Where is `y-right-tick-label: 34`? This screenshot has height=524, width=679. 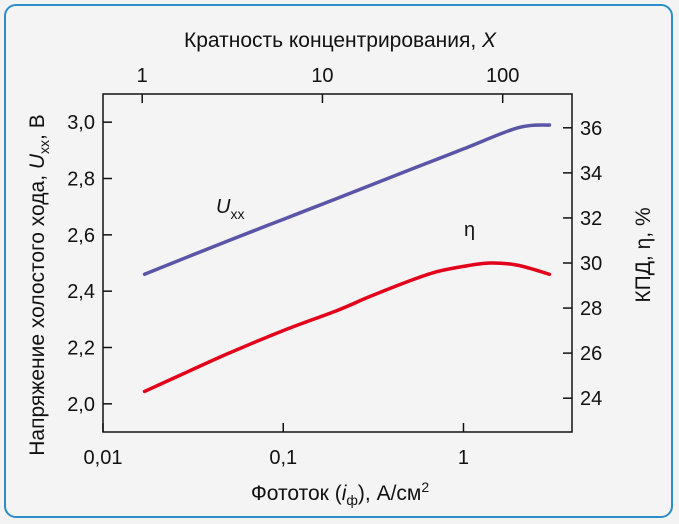
y-right-tick-label: 34 is located at coordinates (591, 174).